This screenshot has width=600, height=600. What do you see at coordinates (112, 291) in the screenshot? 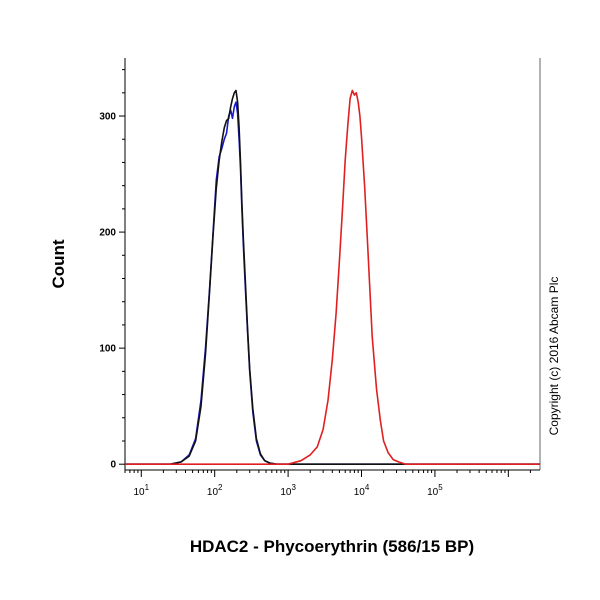
I see `y-ticks: 0 100 200 300` at bounding box center [112, 291].